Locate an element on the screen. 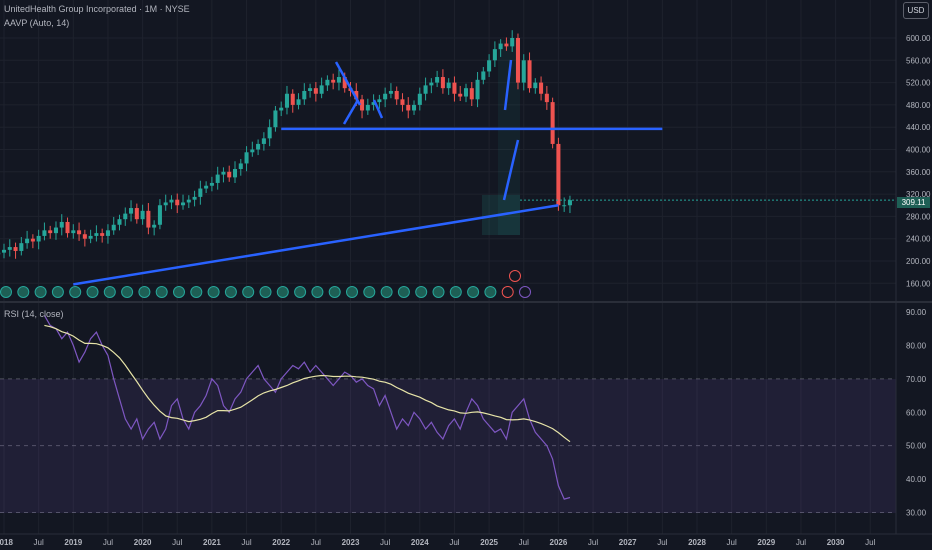 The width and height of the screenshot is (932, 550). currency-button: USD is located at coordinates (916, 10).